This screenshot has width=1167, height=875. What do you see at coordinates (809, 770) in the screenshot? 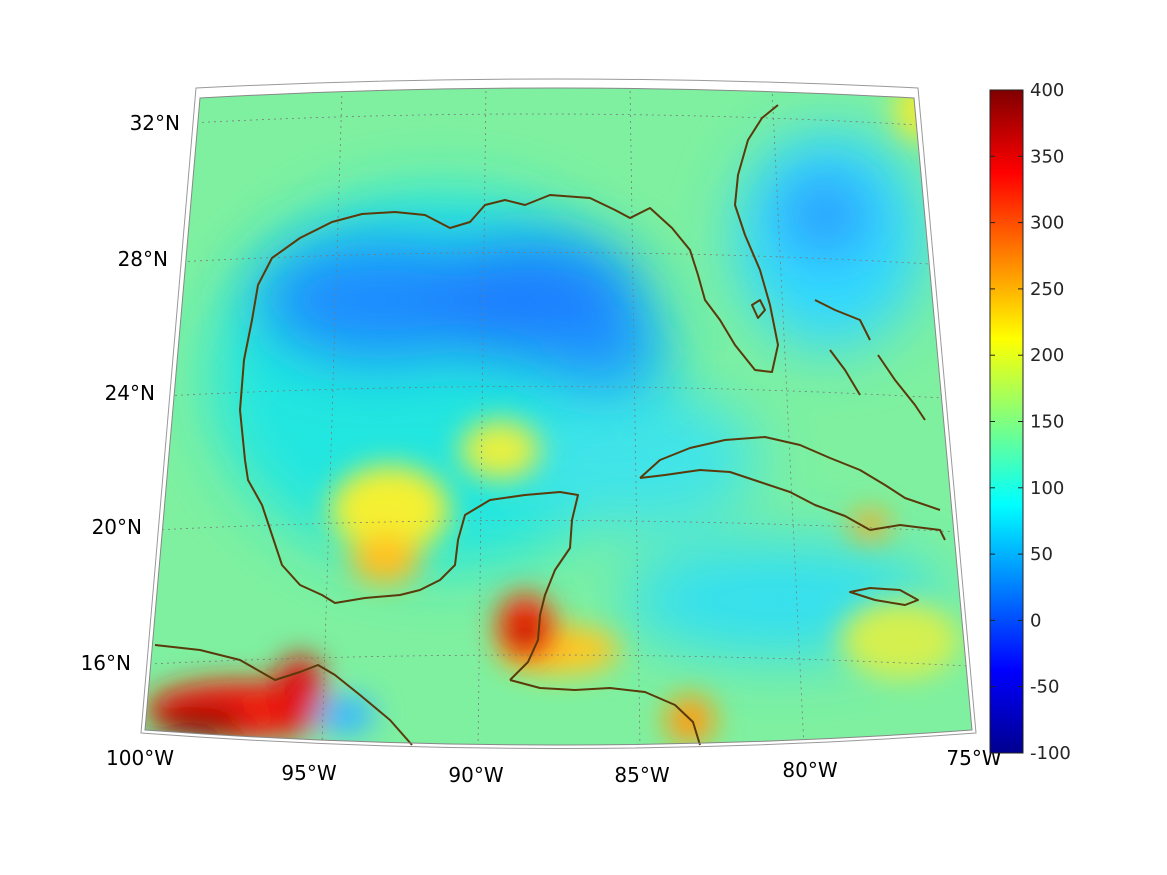
I see `lon-label-80w: 80°W` at bounding box center [809, 770].